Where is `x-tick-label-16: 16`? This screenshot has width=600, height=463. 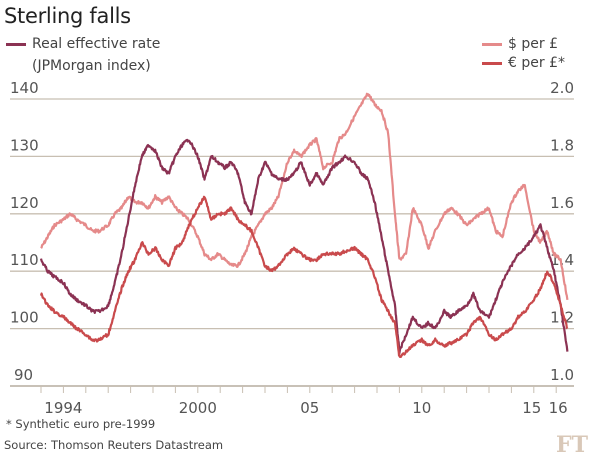 x-tick-label-16: 16 is located at coordinates (558, 408).